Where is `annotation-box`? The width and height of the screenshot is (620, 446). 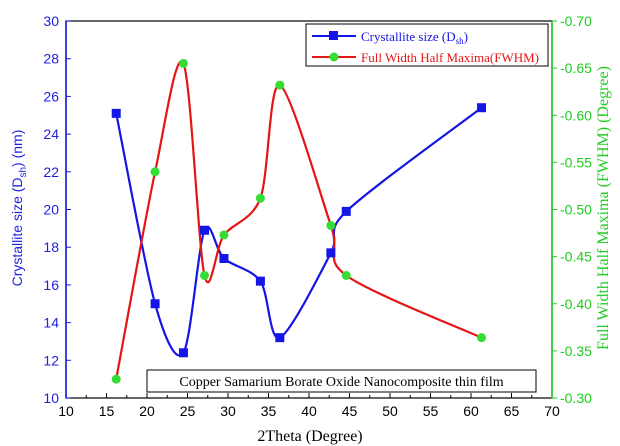
annotation-box is located at coordinates (341, 381).